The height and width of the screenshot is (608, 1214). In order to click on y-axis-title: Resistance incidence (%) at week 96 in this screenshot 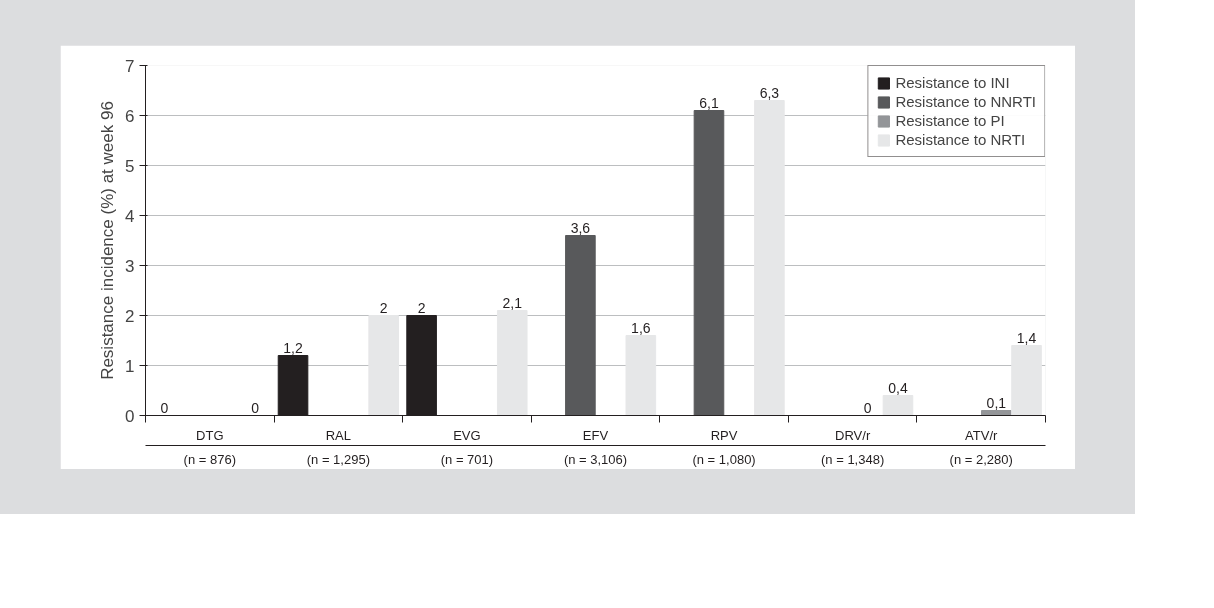, I will do `click(108, 240)`.